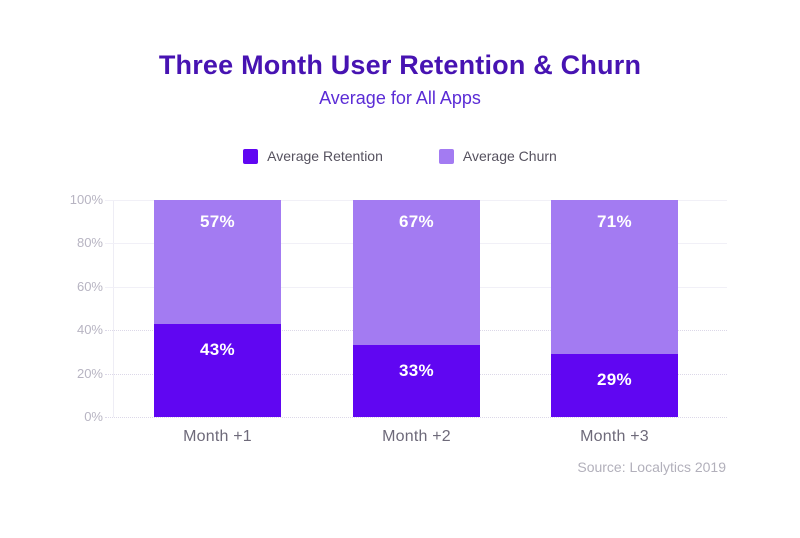 The height and width of the screenshot is (538, 800). Describe the element at coordinates (89, 242) in the screenshot. I see `y-tick-label: 80%` at that location.